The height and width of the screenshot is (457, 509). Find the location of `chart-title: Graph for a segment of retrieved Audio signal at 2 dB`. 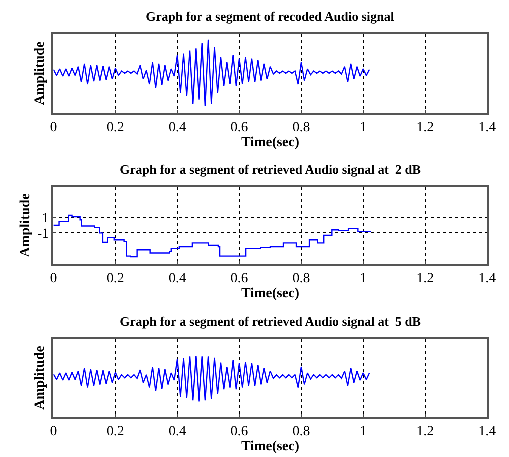

chart-title: Graph for a segment of retrieved Audio signal at 2 dB is located at coordinates (271, 169).